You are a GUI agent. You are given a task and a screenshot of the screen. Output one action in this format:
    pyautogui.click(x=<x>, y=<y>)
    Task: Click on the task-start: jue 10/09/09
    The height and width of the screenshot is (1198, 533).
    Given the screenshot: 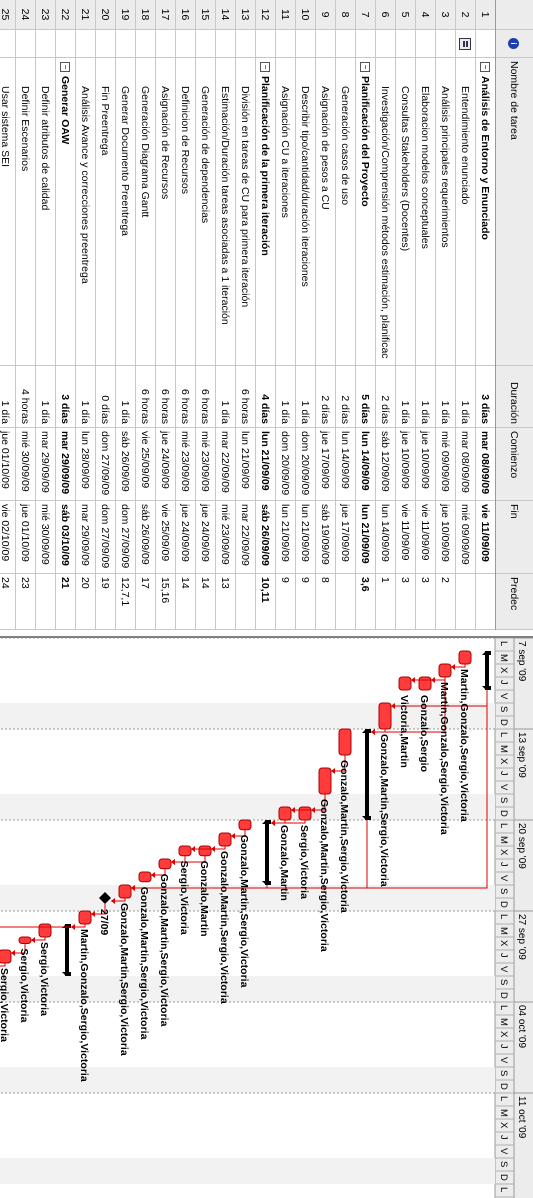 What is the action you would take?
    pyautogui.click(x=425, y=464)
    